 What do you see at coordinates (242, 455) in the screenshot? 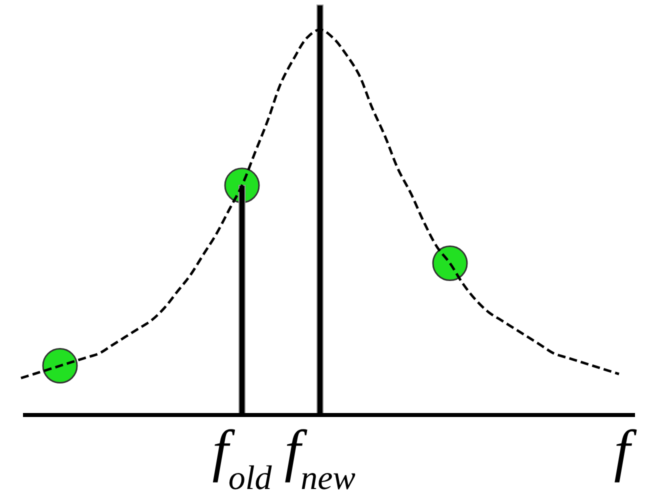
I see `x-tick-label: f$_{old}$` at bounding box center [242, 455].